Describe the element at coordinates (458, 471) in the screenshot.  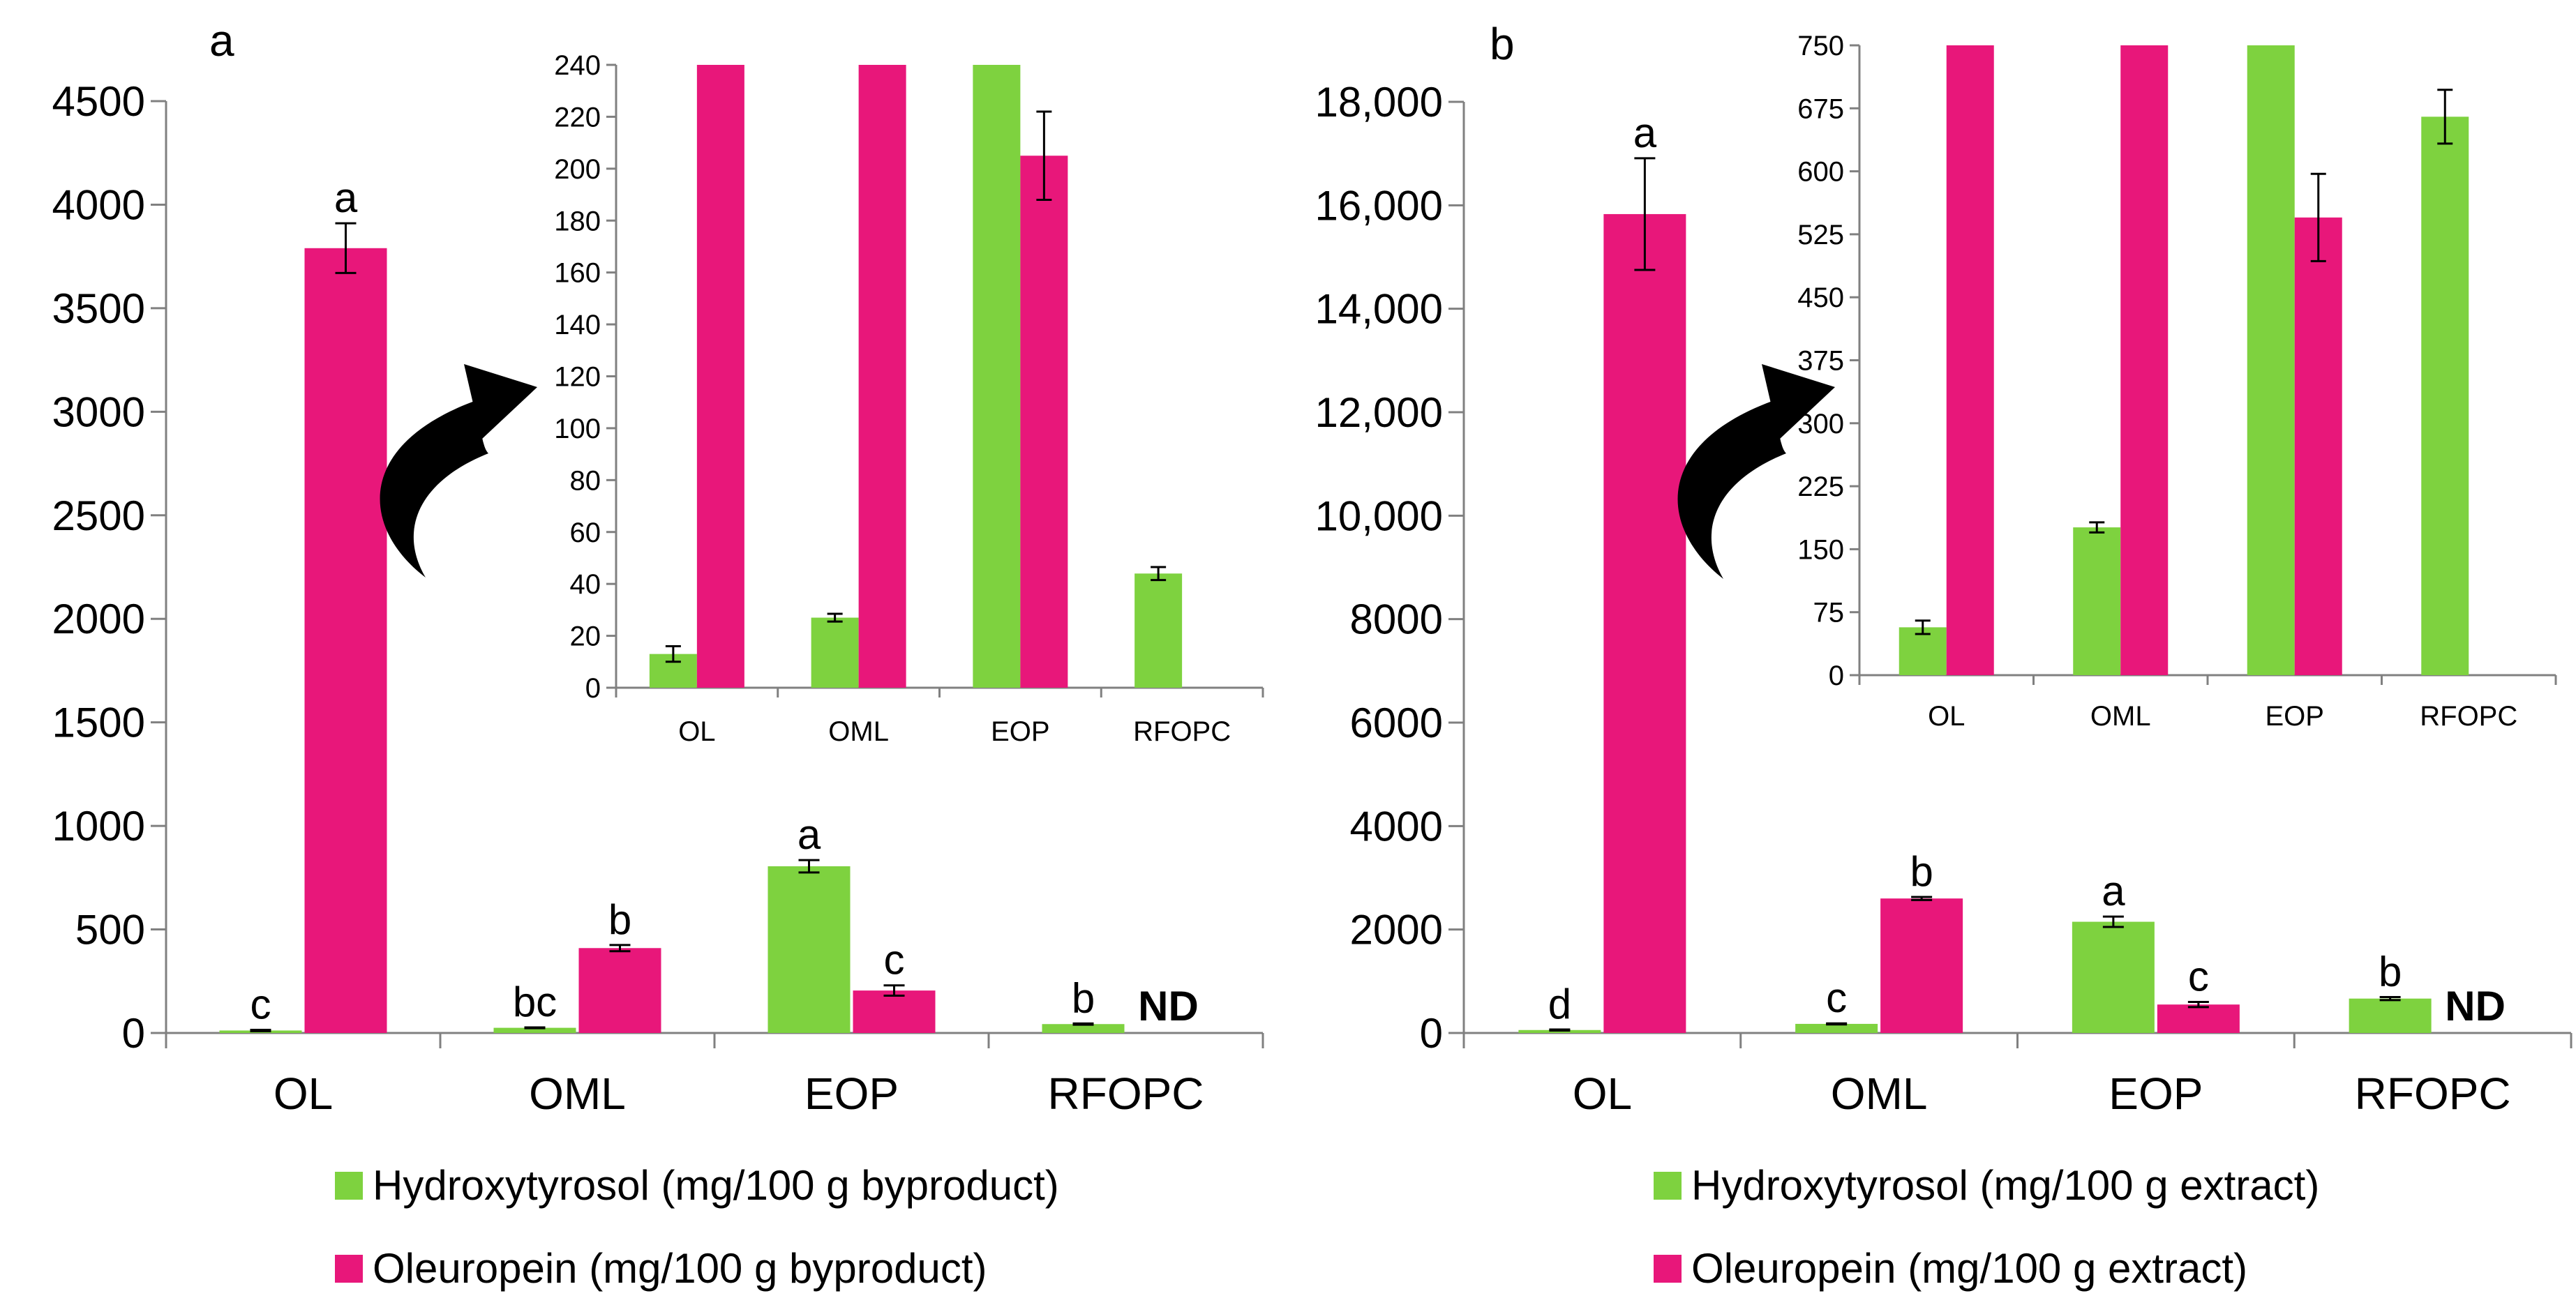
I see `arrow-a` at that location.